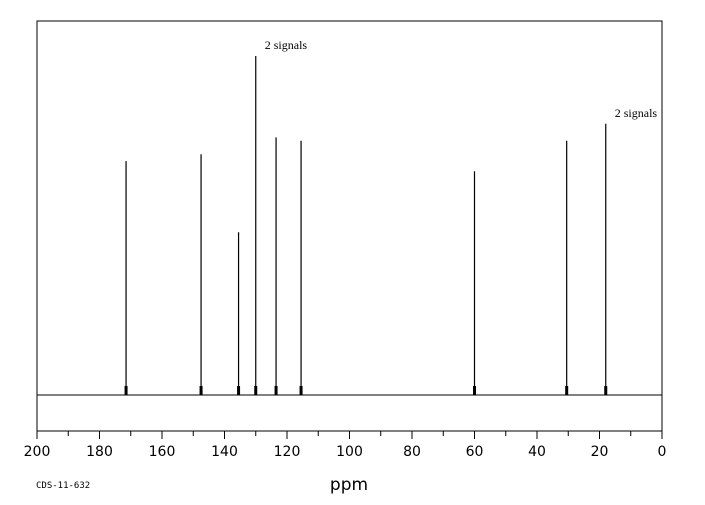 The image size is (705, 505). What do you see at coordinates (537, 452) in the screenshot?
I see `x-tick-label: 40` at bounding box center [537, 452].